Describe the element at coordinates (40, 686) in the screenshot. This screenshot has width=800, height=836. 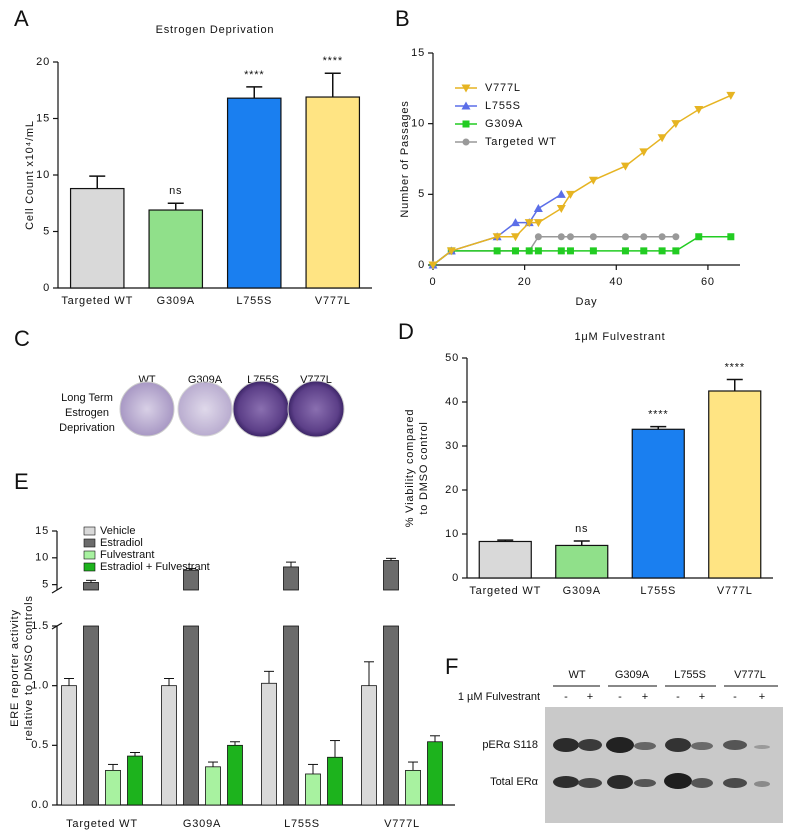
I see `y-tick-label: 1.0` at that location.